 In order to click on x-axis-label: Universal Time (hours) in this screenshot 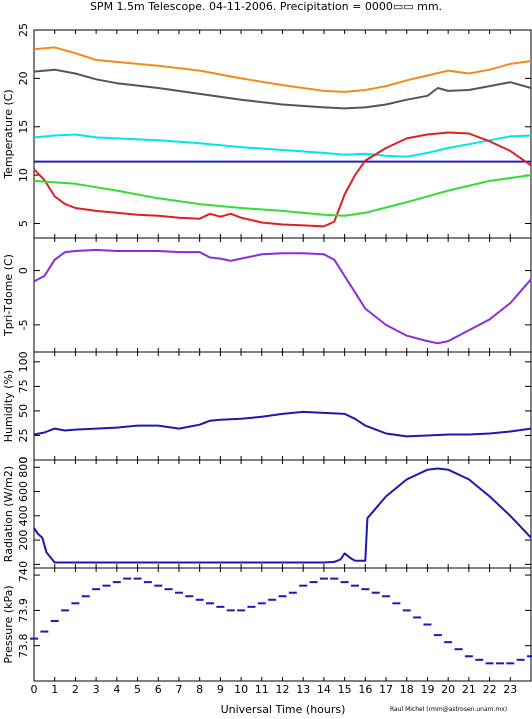, I will do `click(283, 709)`.